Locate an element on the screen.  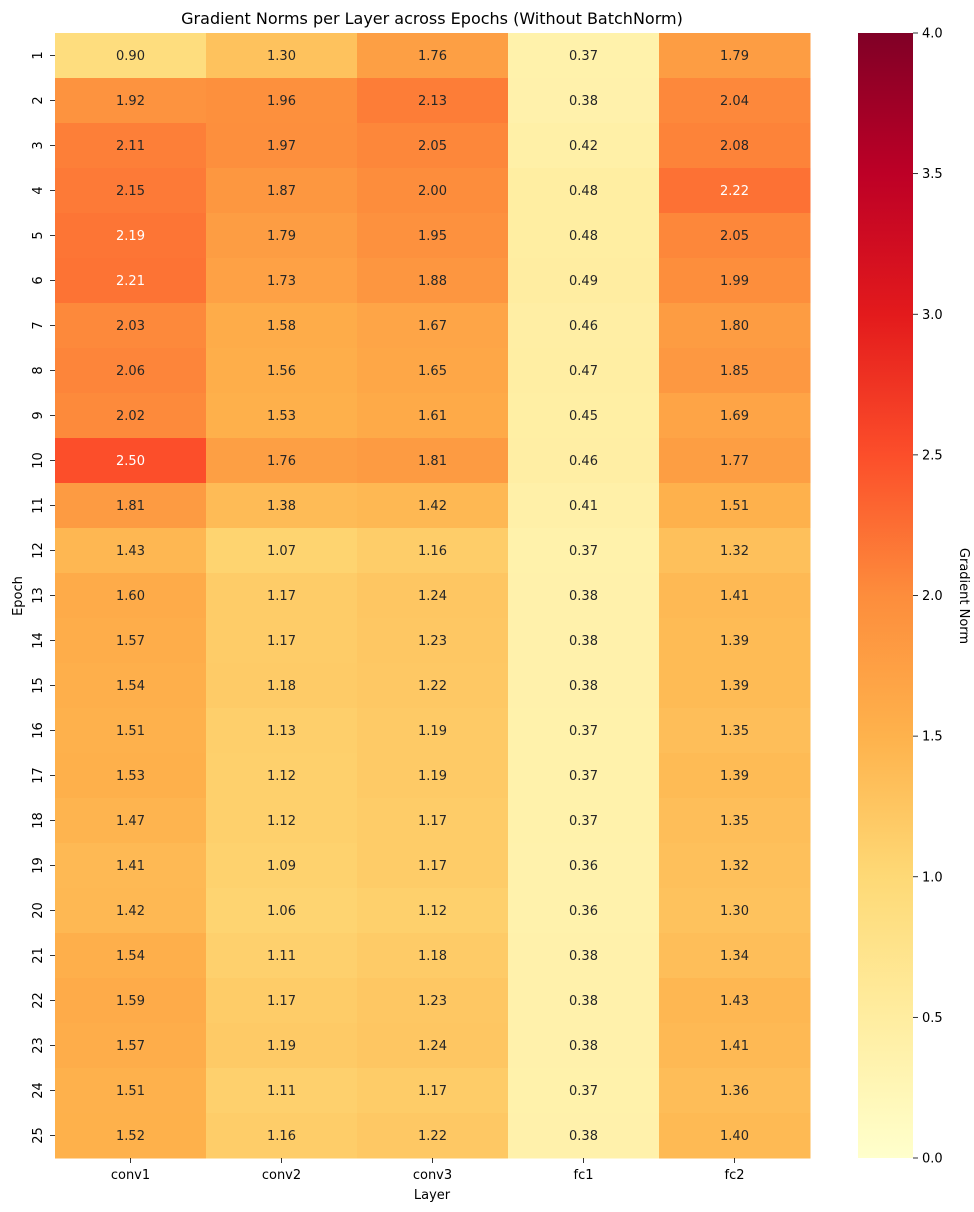
y-tick-label: 8 is located at coordinates (38, 370).